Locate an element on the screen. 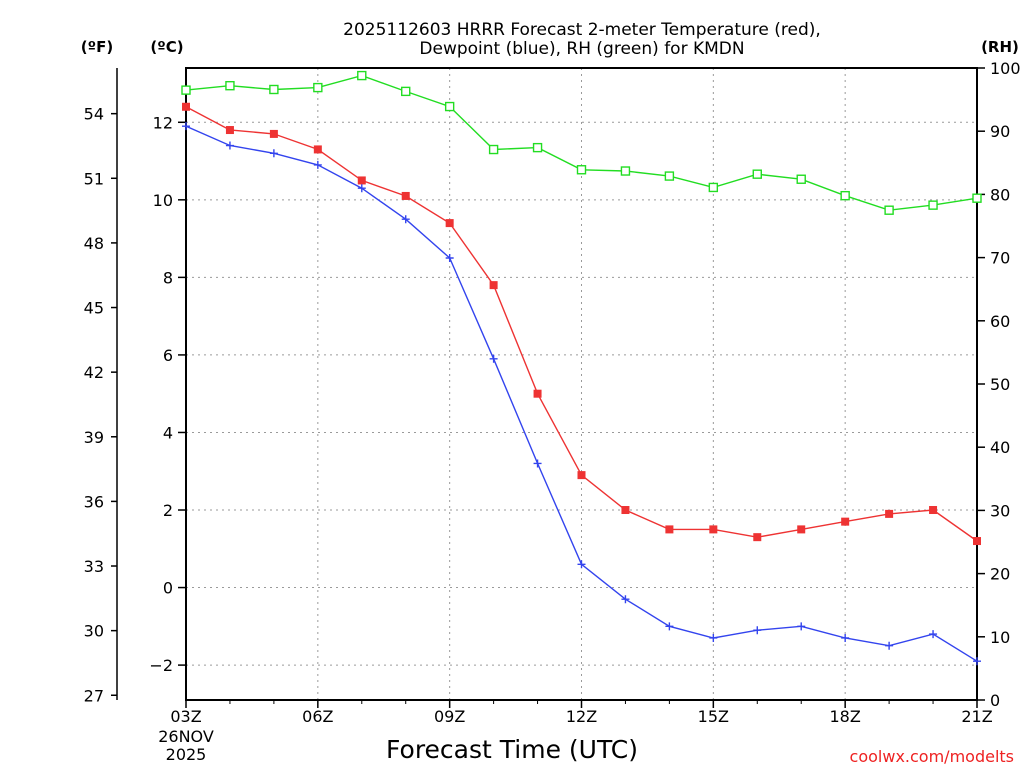 The width and height of the screenshot is (1024, 768). celsius-tick-label: −2 is located at coordinates (161, 665).